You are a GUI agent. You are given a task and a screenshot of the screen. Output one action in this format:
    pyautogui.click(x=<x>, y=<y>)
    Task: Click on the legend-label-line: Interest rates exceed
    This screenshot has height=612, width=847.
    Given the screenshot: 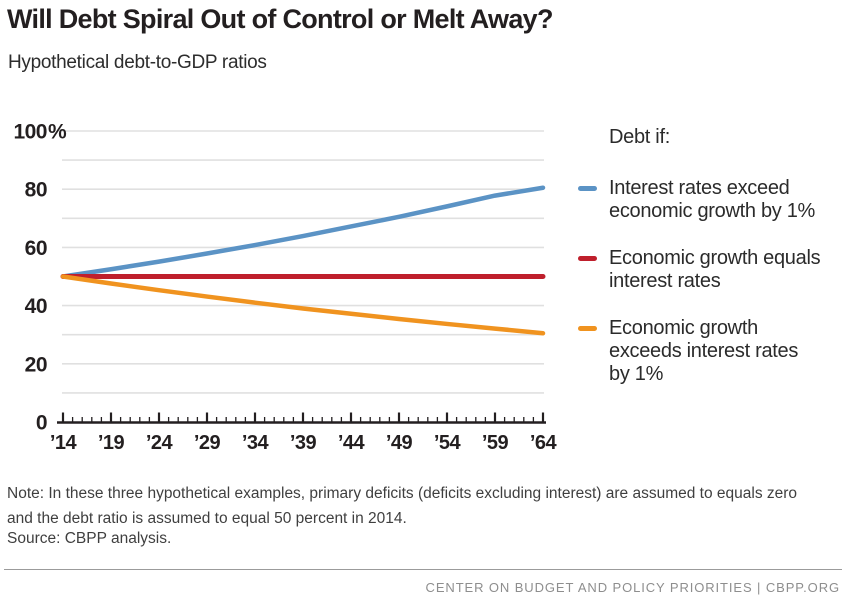 What is the action you would take?
    pyautogui.click(x=699, y=188)
    